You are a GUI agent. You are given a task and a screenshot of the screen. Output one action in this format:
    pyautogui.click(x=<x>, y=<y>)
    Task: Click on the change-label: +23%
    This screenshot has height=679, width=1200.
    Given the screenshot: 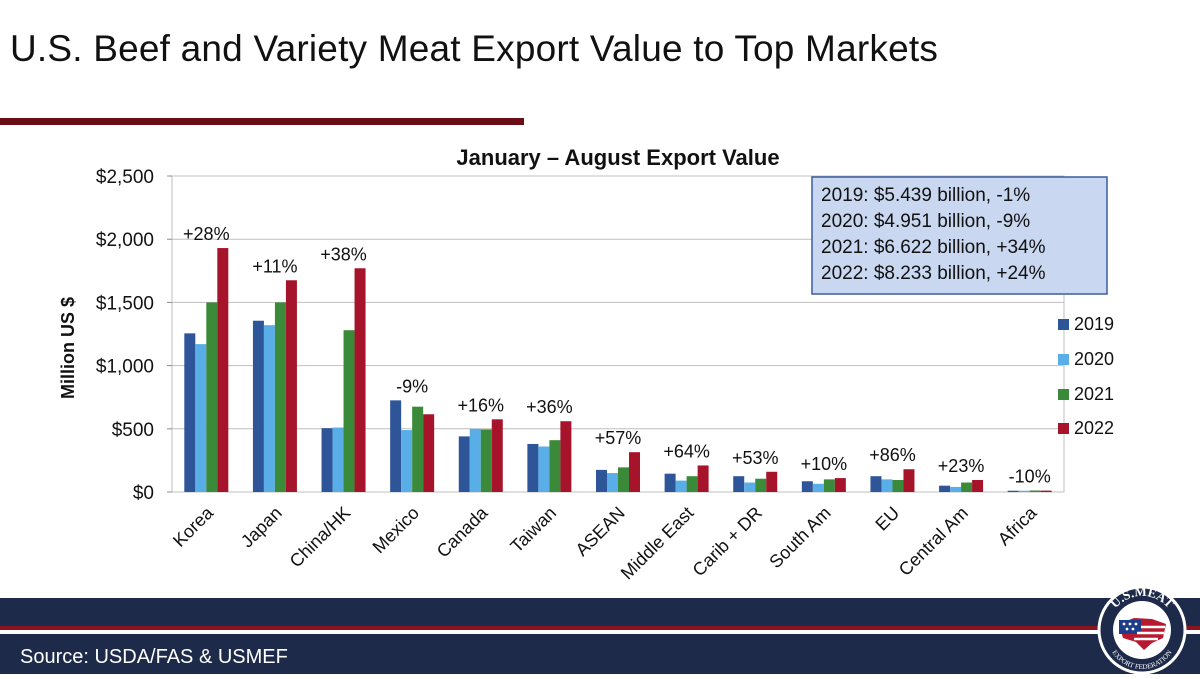 What is the action you would take?
    pyautogui.click(x=961, y=466)
    